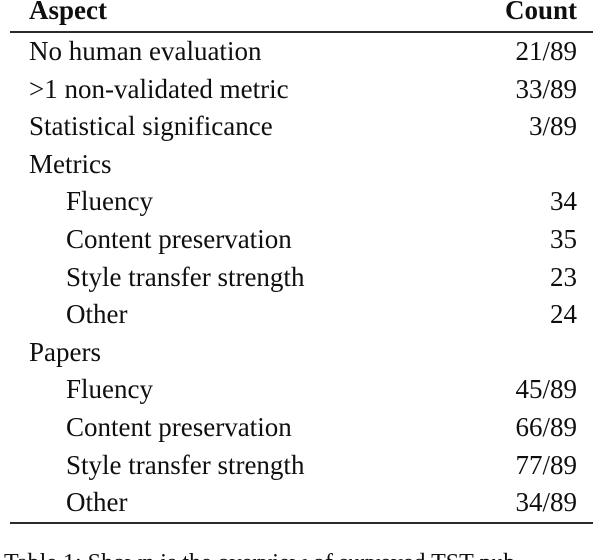 The image size is (600, 560). I want to click on row-aspect-label: Papers, so click(65, 351).